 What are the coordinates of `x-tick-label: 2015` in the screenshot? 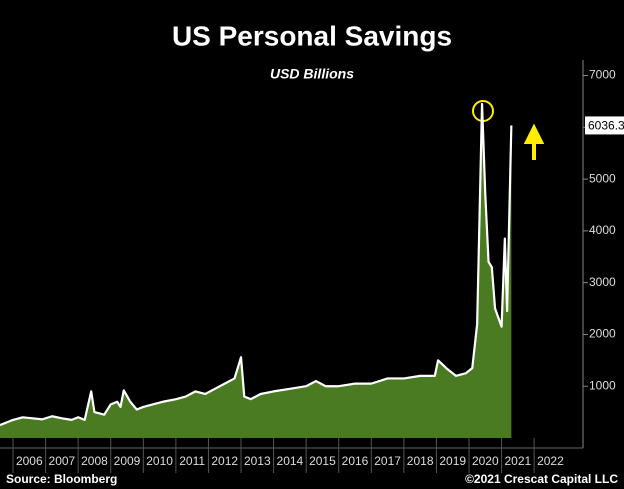 It's located at (322, 461).